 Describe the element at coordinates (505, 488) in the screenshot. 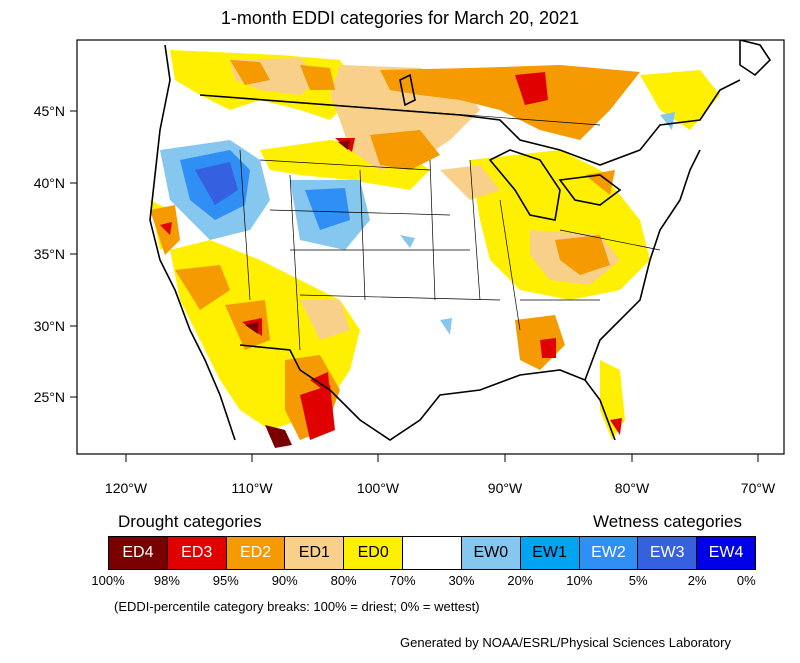

I see `lon-label-90: 90°W` at that location.